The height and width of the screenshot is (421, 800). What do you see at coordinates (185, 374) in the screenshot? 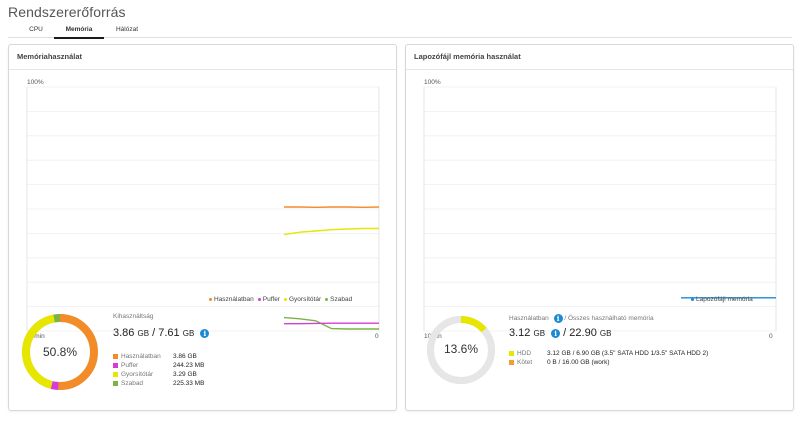
I see `detail-value: 3.29 GB` at bounding box center [185, 374].